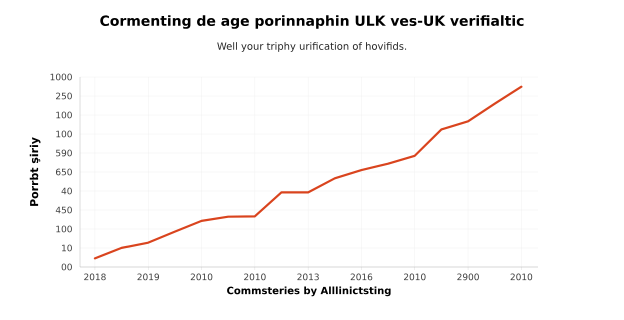  I want to click on x-tick-label: 2013, so click(308, 277).